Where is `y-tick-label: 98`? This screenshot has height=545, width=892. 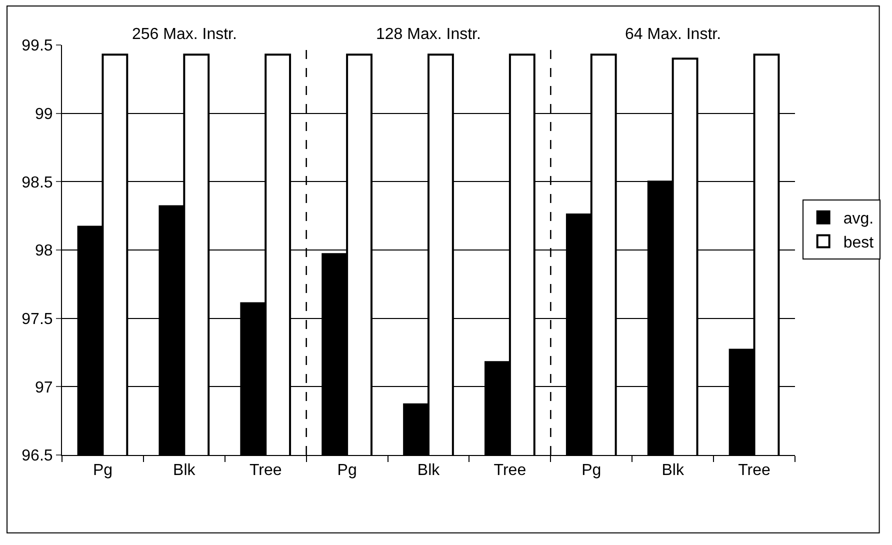
y-tick-label: 98 is located at coordinates (44, 251).